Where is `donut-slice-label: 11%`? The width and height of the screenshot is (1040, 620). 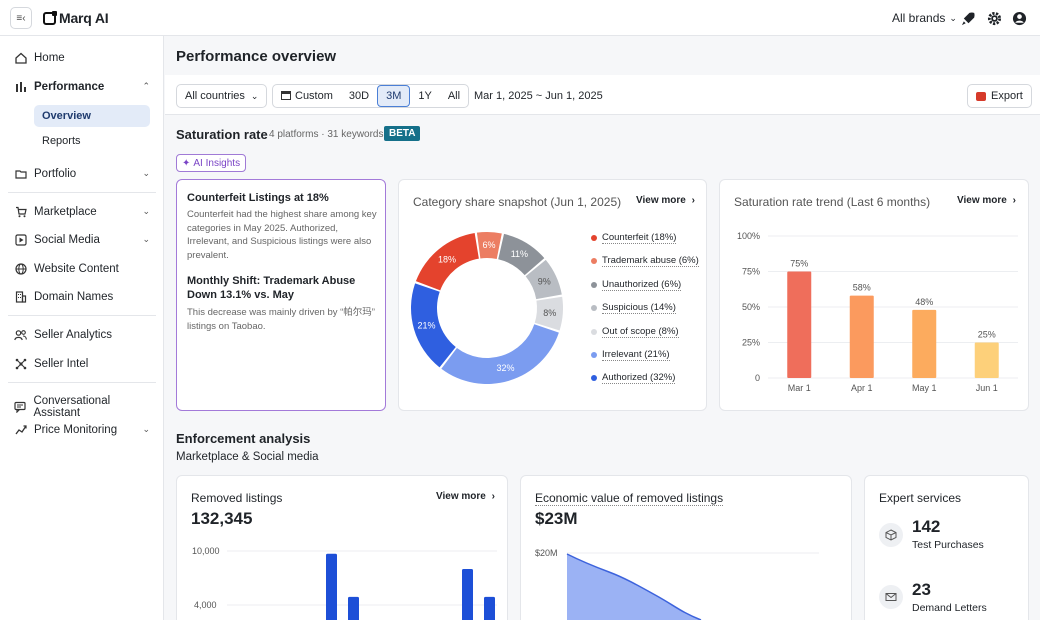
donut-slice-label: 11% is located at coordinates (519, 254).